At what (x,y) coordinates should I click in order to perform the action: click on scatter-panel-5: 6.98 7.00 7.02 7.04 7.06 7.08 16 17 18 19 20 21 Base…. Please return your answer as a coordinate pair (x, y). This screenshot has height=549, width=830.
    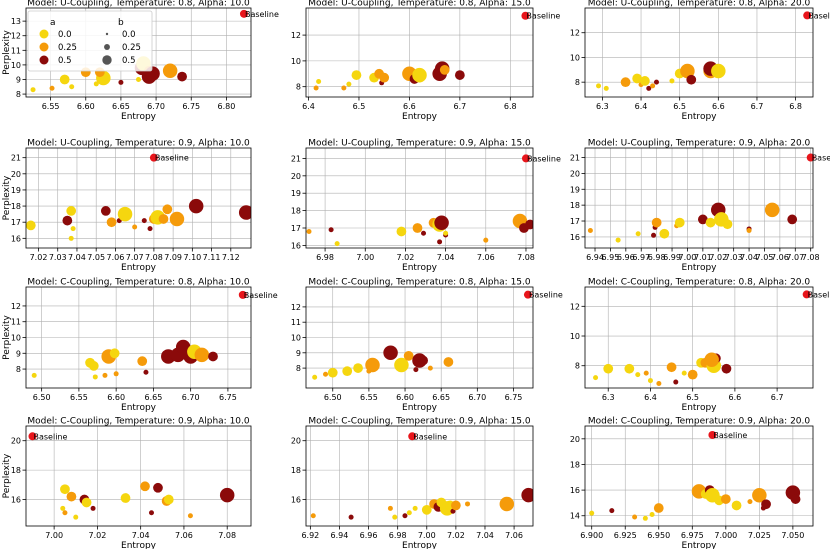
    Looking at the image, I should click on (426, 206).